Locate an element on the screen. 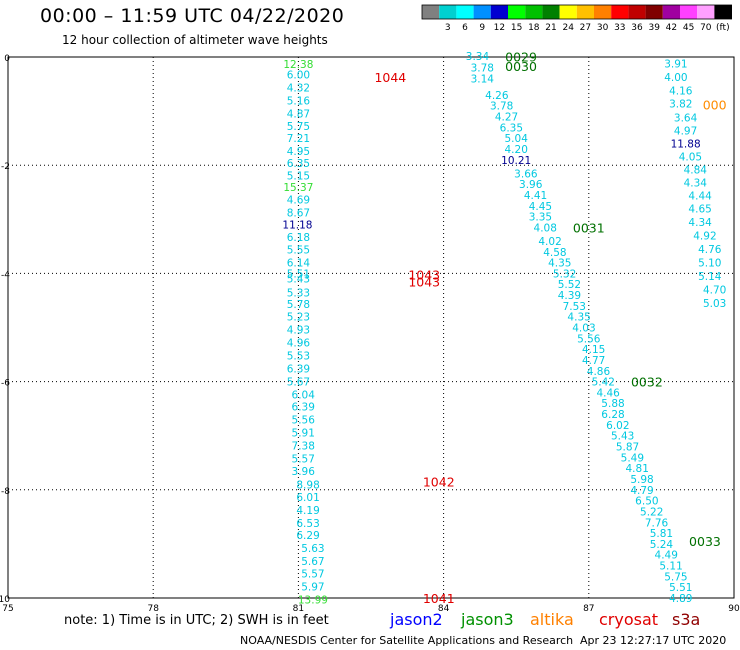  wave-height-label: 4.93 is located at coordinates (298, 331).